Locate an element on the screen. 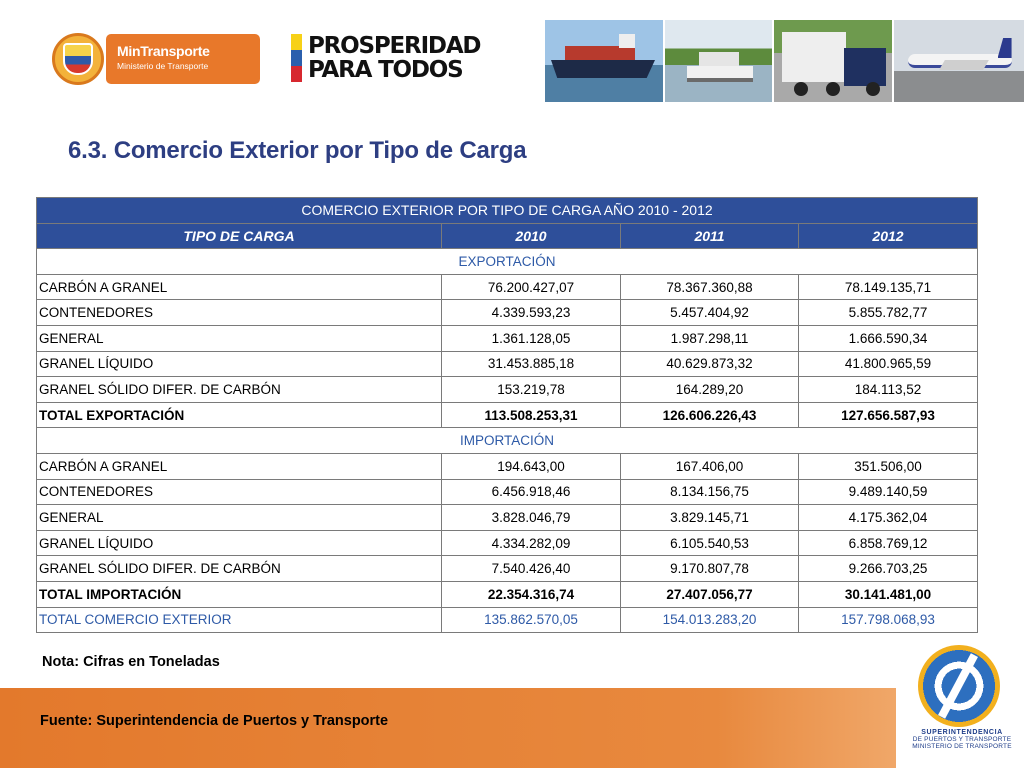 Image resolution: width=1024 pixels, height=768 pixels. value-cell-2011: 164.289,20 is located at coordinates (709, 389).